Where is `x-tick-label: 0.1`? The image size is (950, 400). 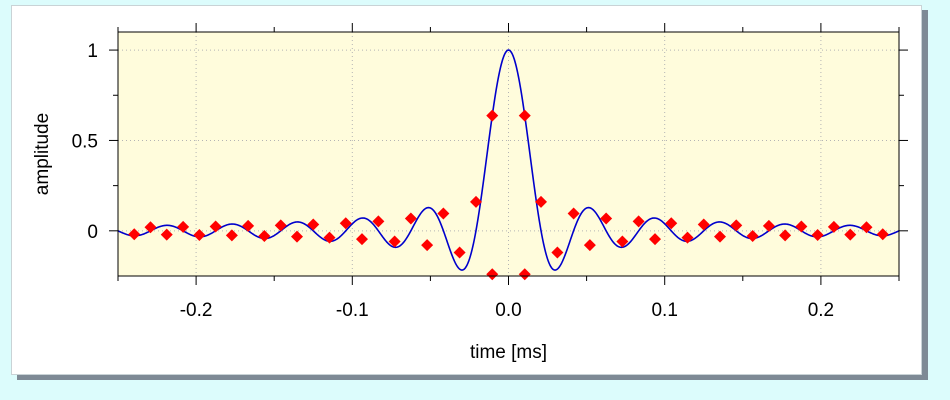
x-tick-label: 0.1 is located at coordinates (664, 310).